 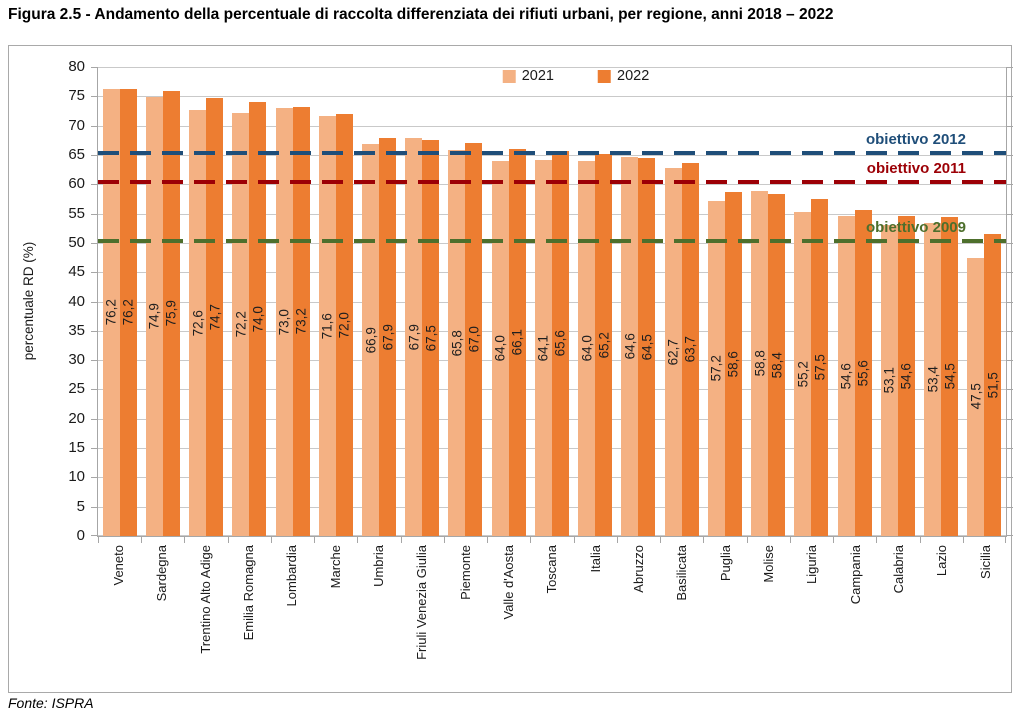 I want to click on x-label-cell: Liguria, so click(x=811, y=617).